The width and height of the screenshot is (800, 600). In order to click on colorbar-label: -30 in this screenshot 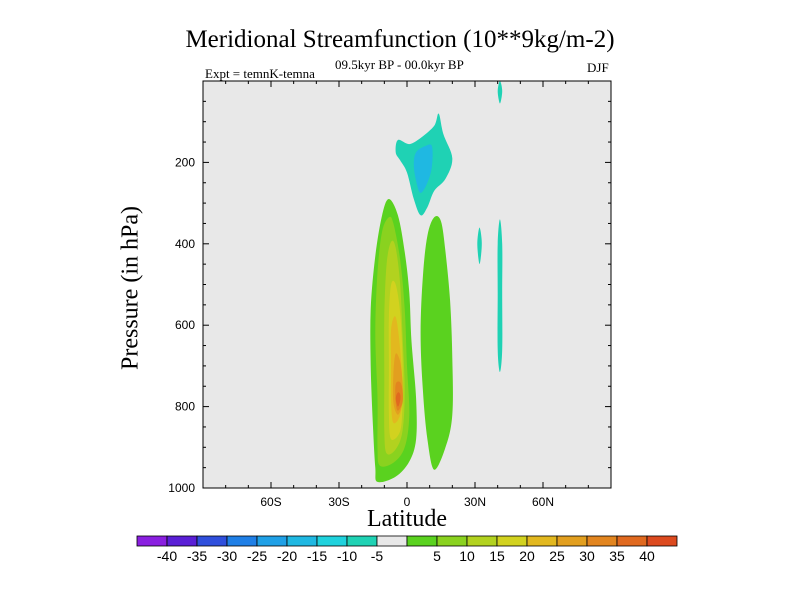, I will do `click(227, 556)`.